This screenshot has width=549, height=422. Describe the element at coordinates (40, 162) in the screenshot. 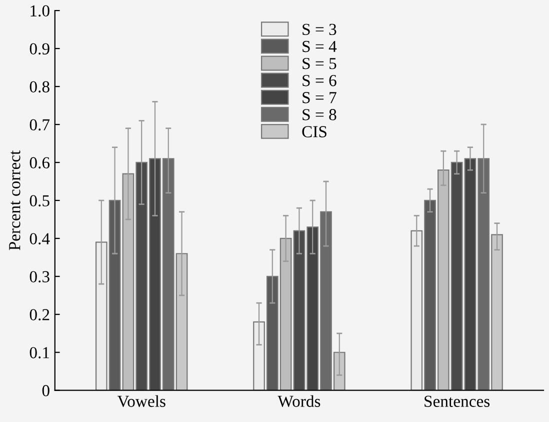

I see `y-tick-label: 0.6` at that location.